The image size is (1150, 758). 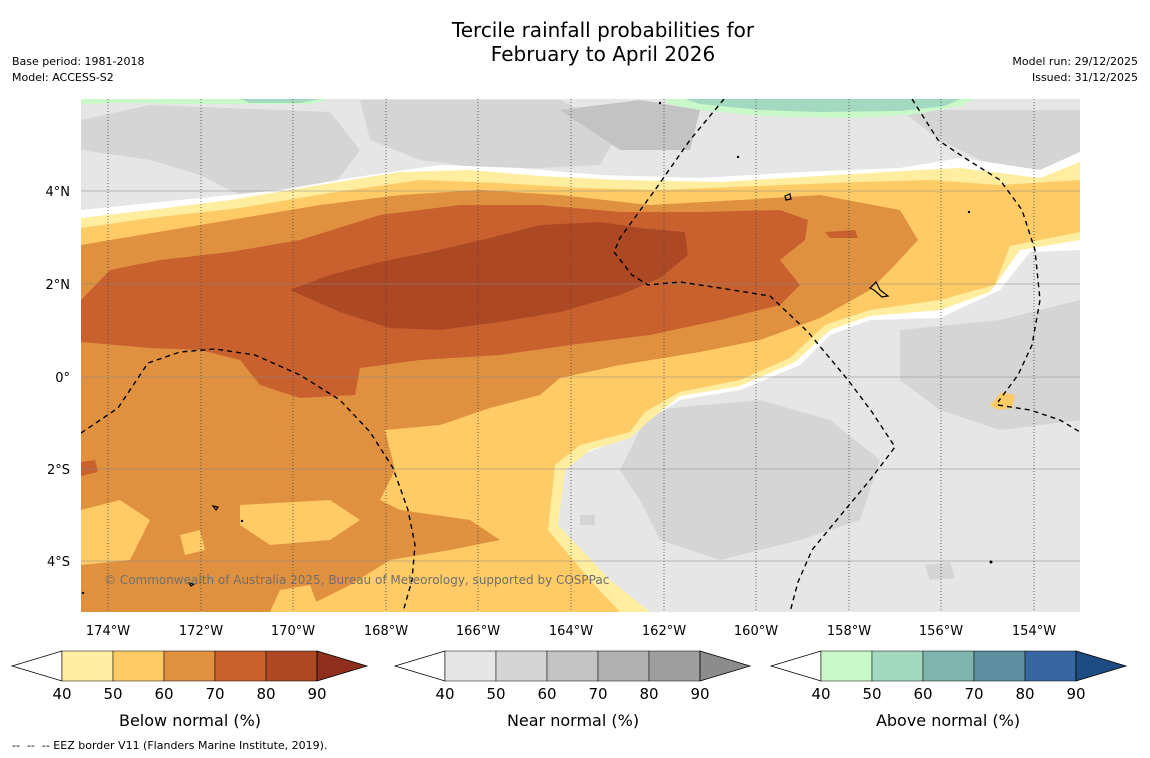 I want to click on lon-label: 158°W, so click(x=849, y=631).